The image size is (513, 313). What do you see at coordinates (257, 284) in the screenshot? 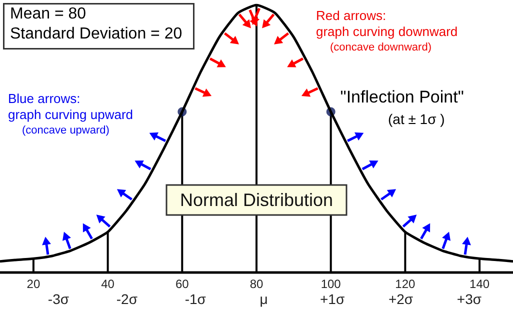
I see `x-tick-label: 80` at bounding box center [257, 284].